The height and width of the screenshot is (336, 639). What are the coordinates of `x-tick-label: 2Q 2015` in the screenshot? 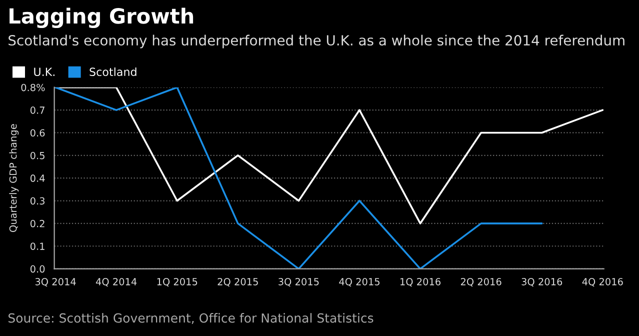 It's located at (238, 282).